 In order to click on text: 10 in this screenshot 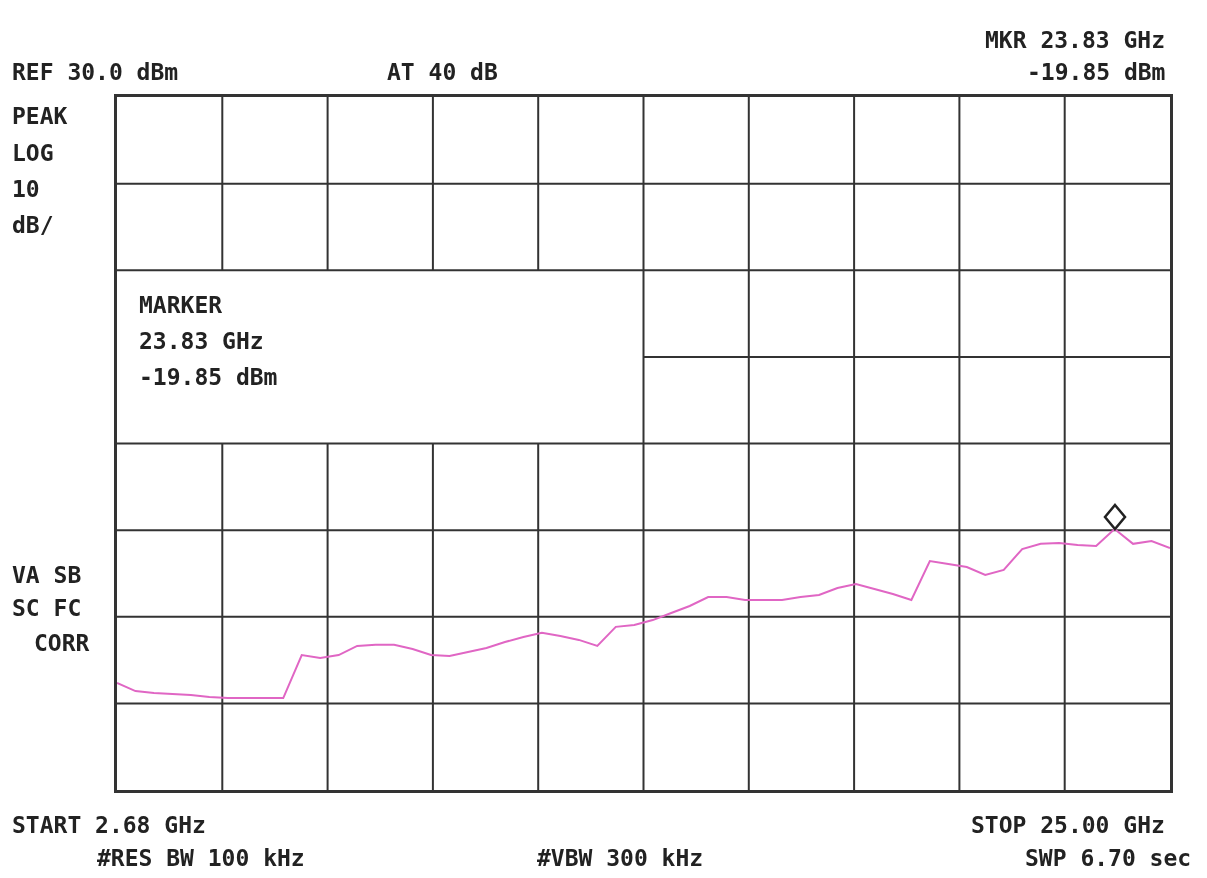, I will do `click(26, 189)`.